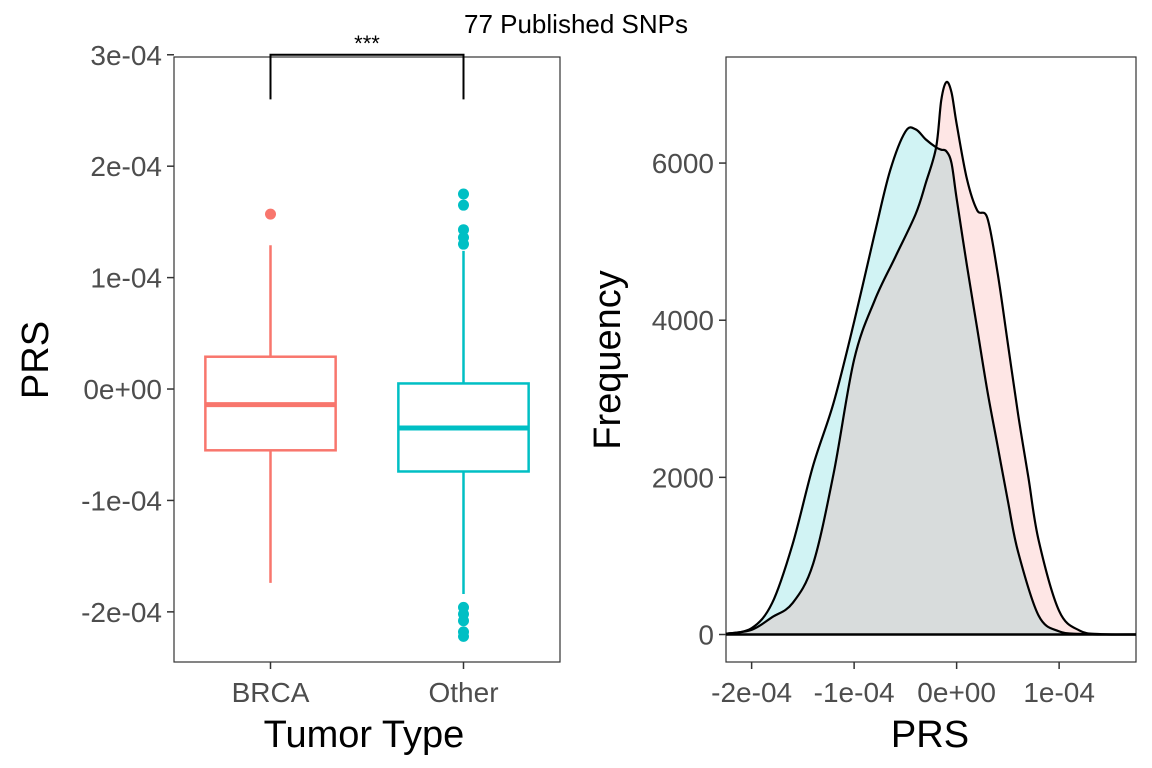 This screenshot has height=768, width=1152. I want to click on density-x-tick-label: -1e-04, so click(854, 692).